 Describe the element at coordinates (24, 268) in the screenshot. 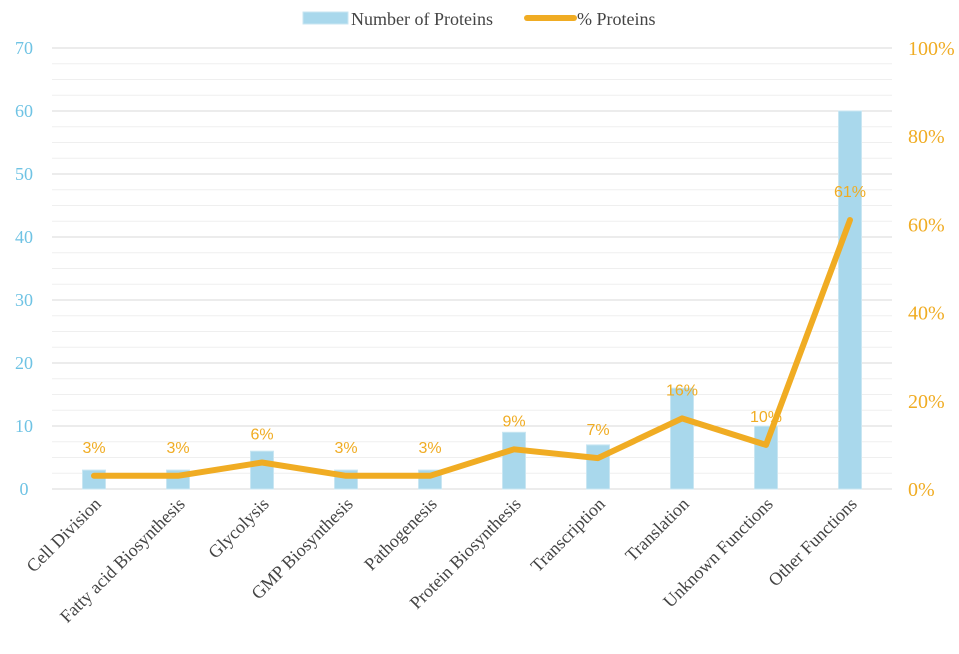

I see `left-axis-ticks: 0 10 20 30 40 50 60 70` at that location.